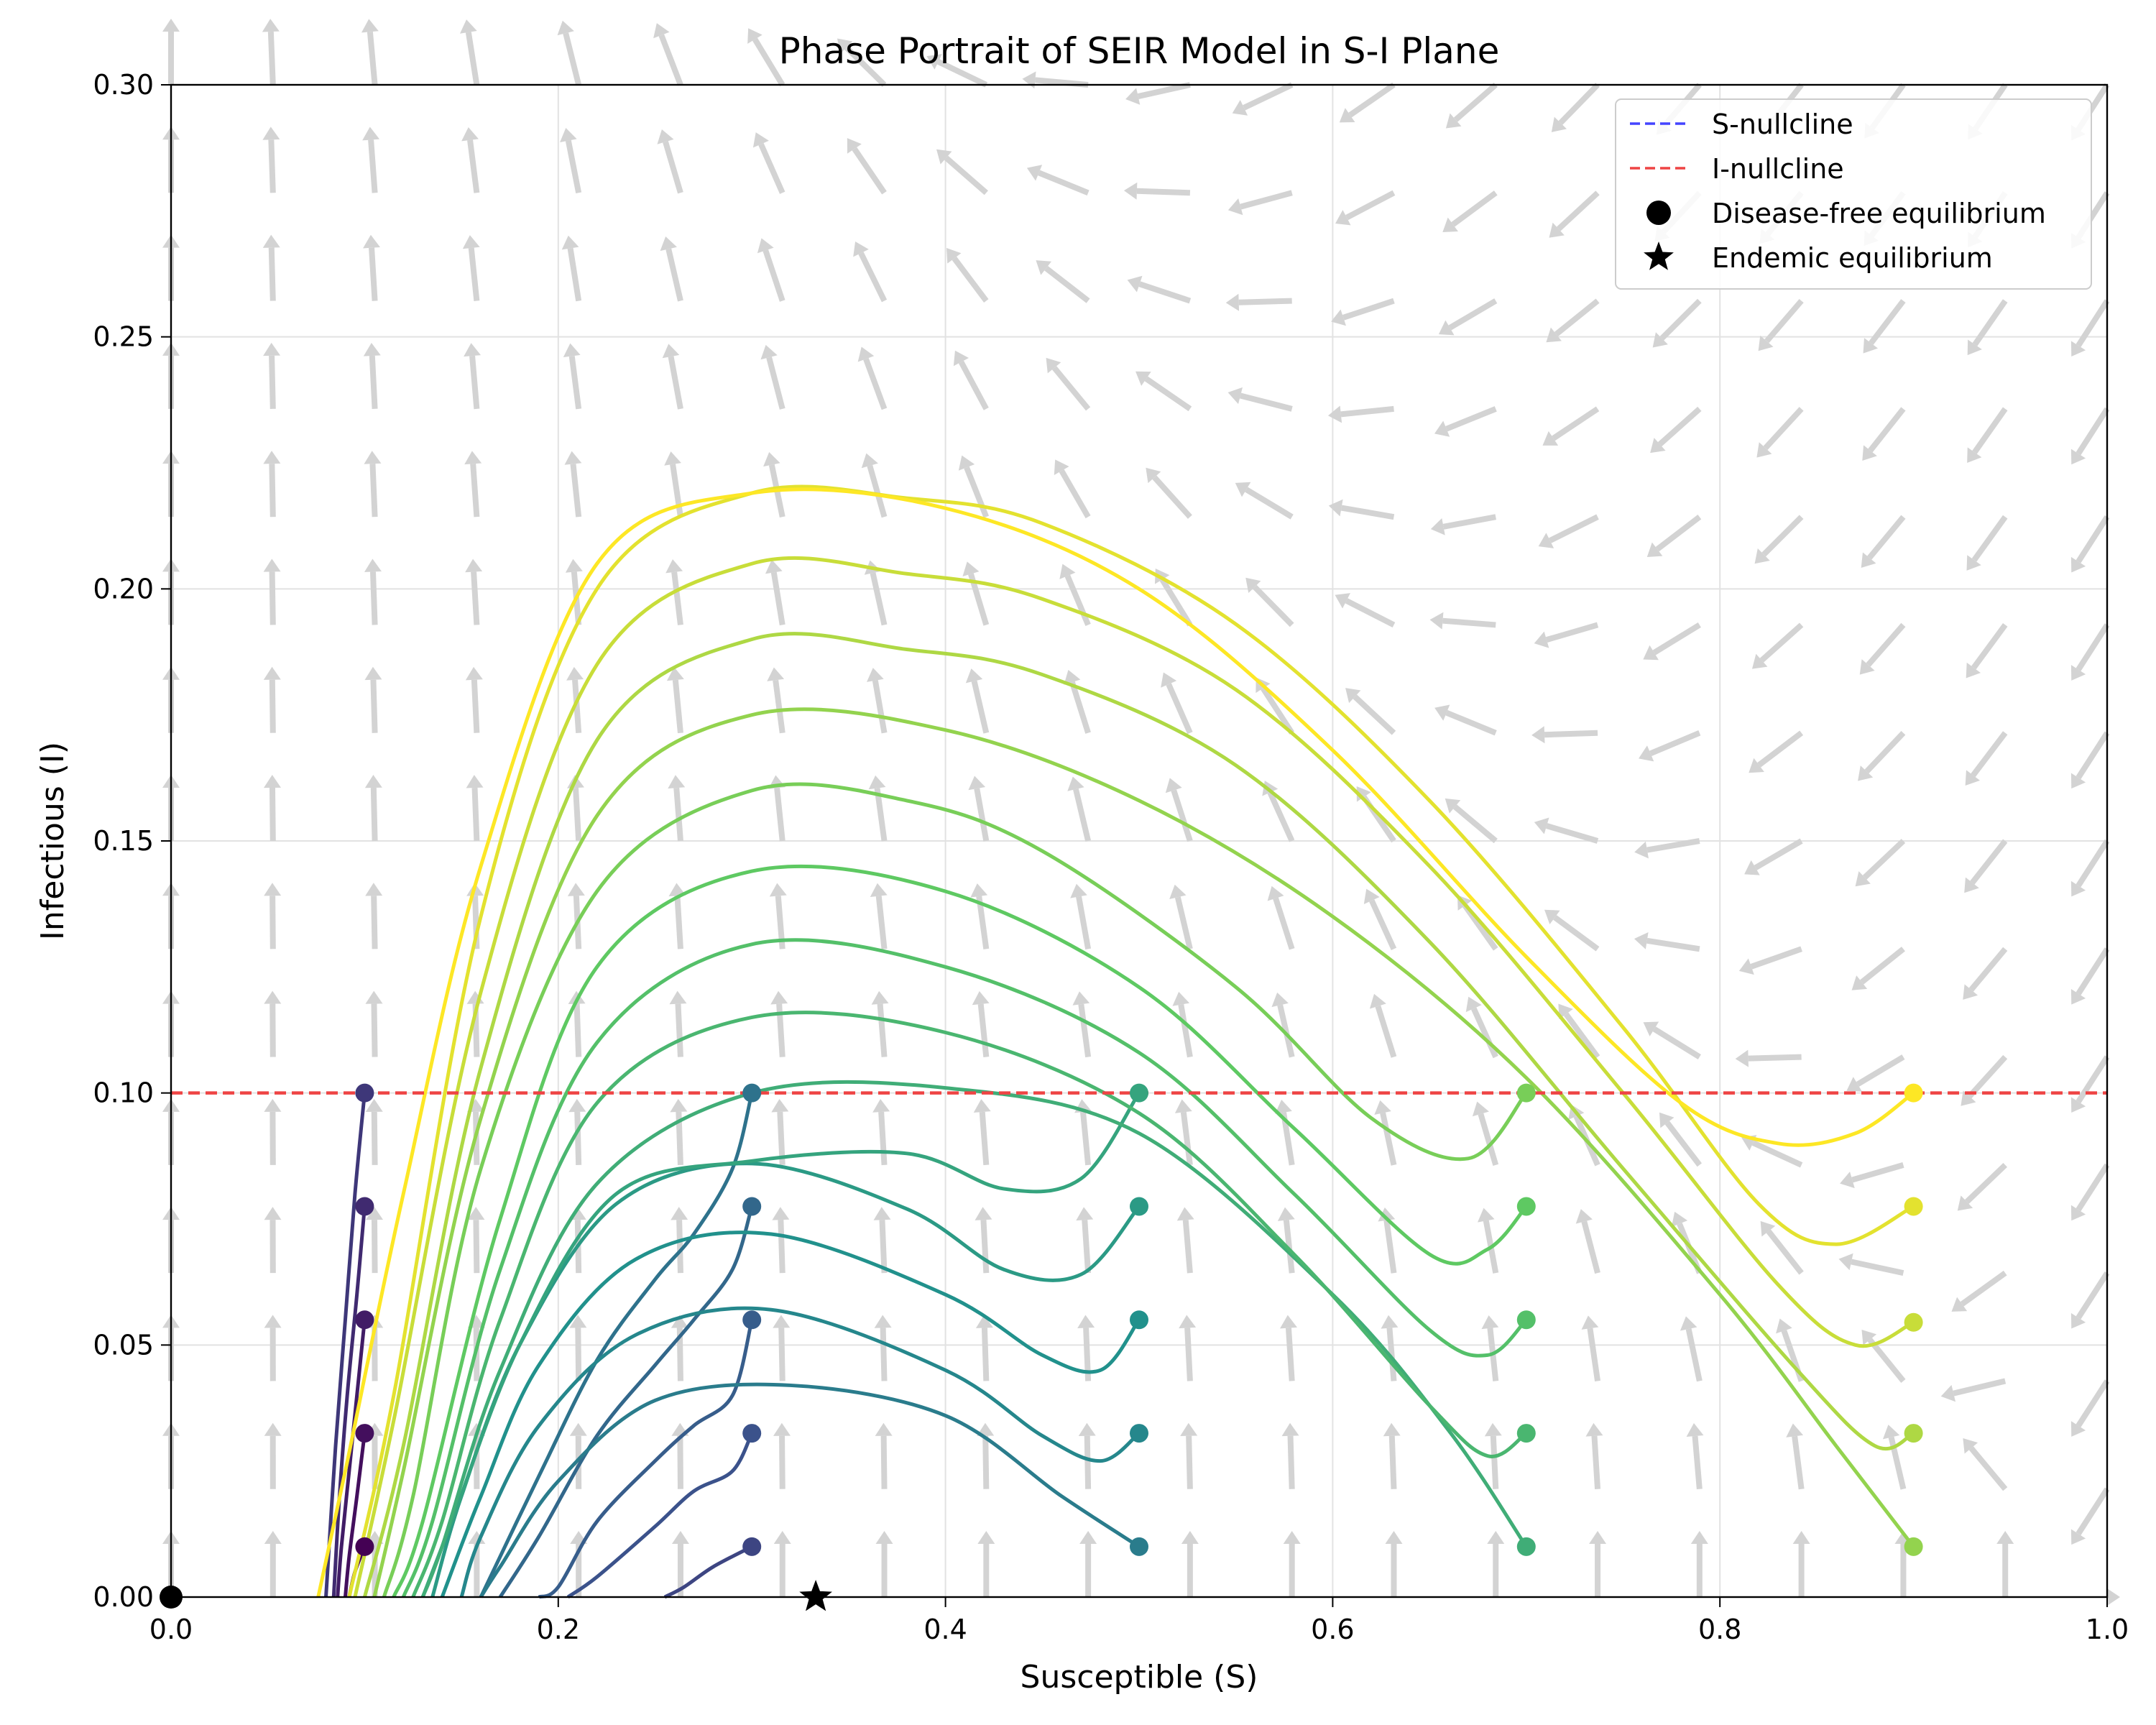 This screenshot has width=2156, height=1725. I want to click on legend-box, so click(1853, 194).